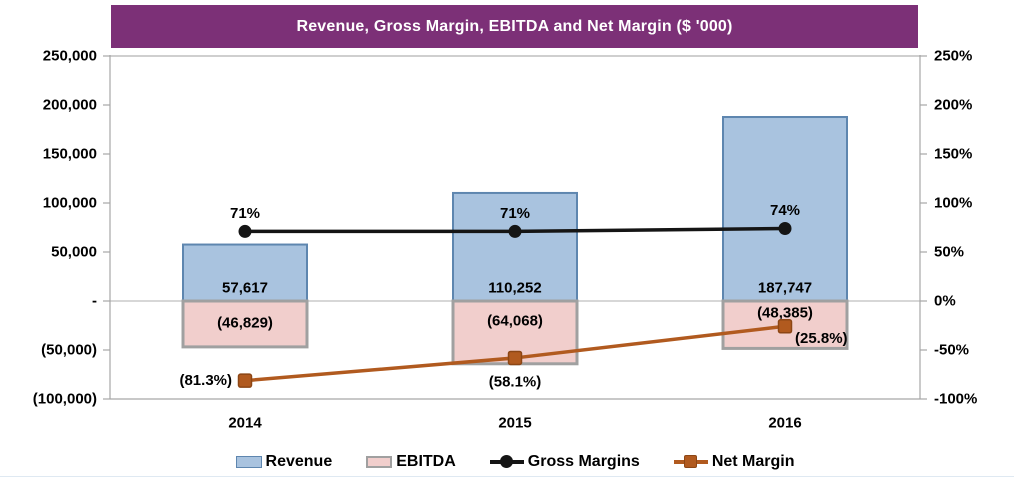  What do you see at coordinates (951, 350) in the screenshot?
I see `right-axis-tick-label: -50%` at bounding box center [951, 350].